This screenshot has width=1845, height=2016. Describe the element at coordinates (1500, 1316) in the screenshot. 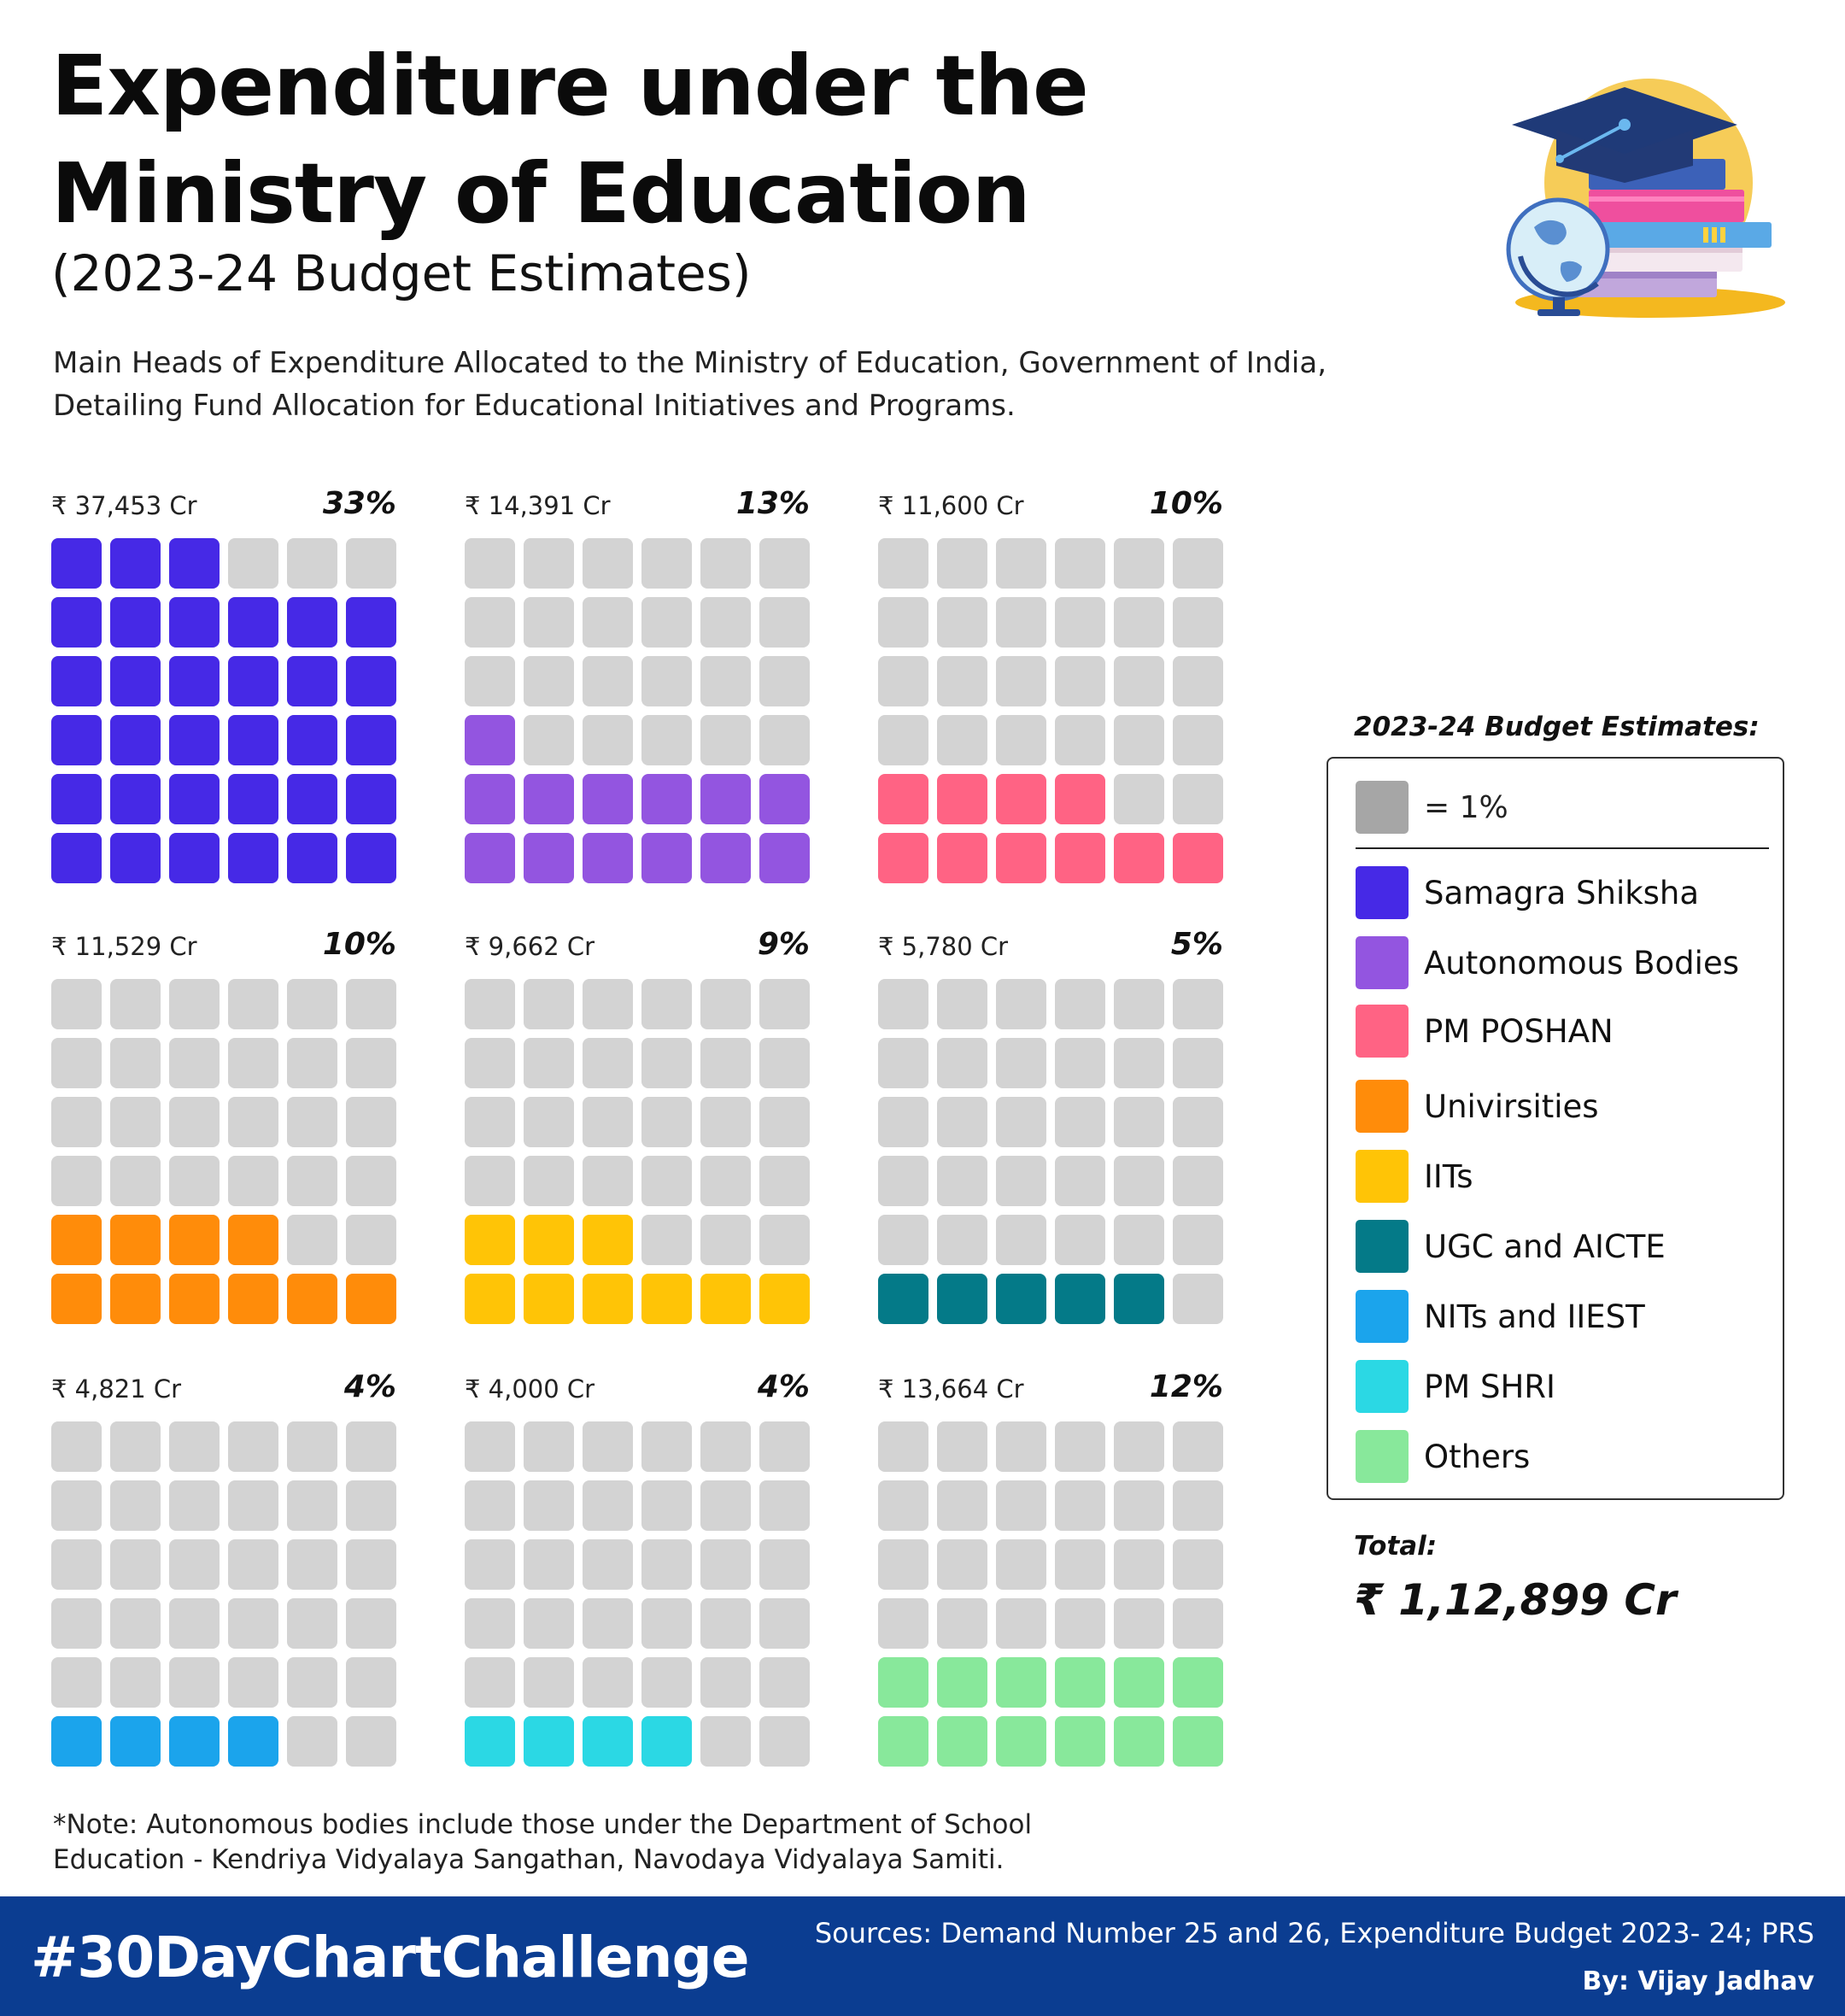

I see `legend-item: NITs and IIEST` at that location.